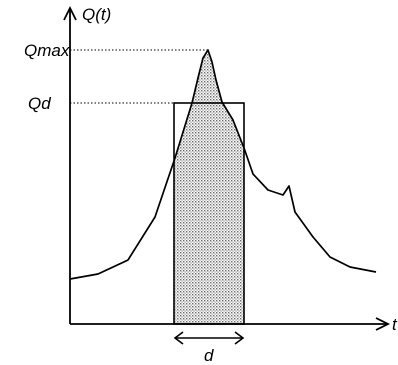 The width and height of the screenshot is (398, 365). I want to click on qd-label: Qd, so click(39, 103).